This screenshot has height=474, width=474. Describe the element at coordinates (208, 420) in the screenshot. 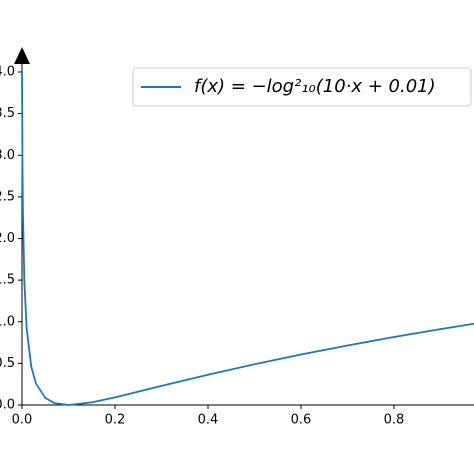

I see `x-tick-label: 0.4` at that location.